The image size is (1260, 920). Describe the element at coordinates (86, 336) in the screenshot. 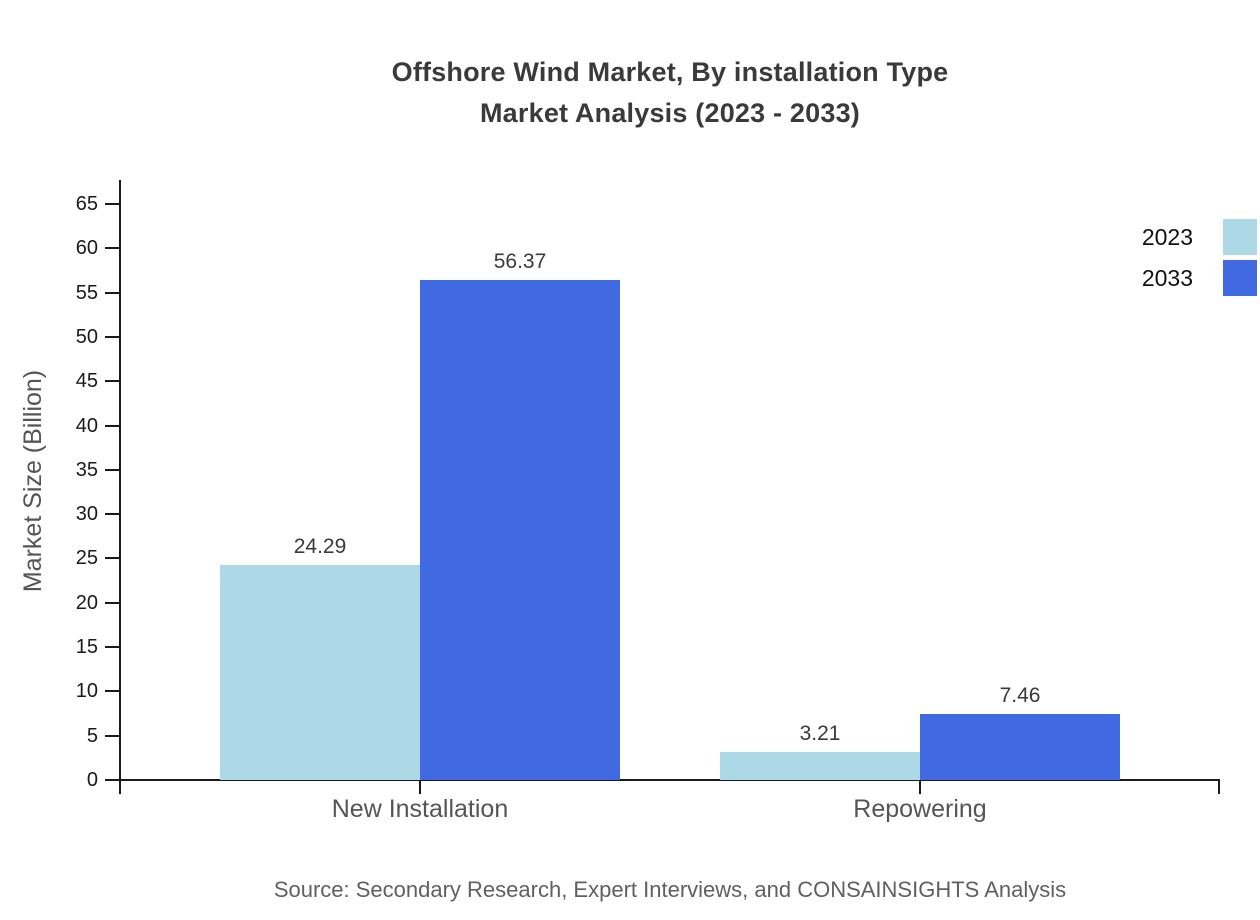

I see `y-tick-label: 50` at that location.